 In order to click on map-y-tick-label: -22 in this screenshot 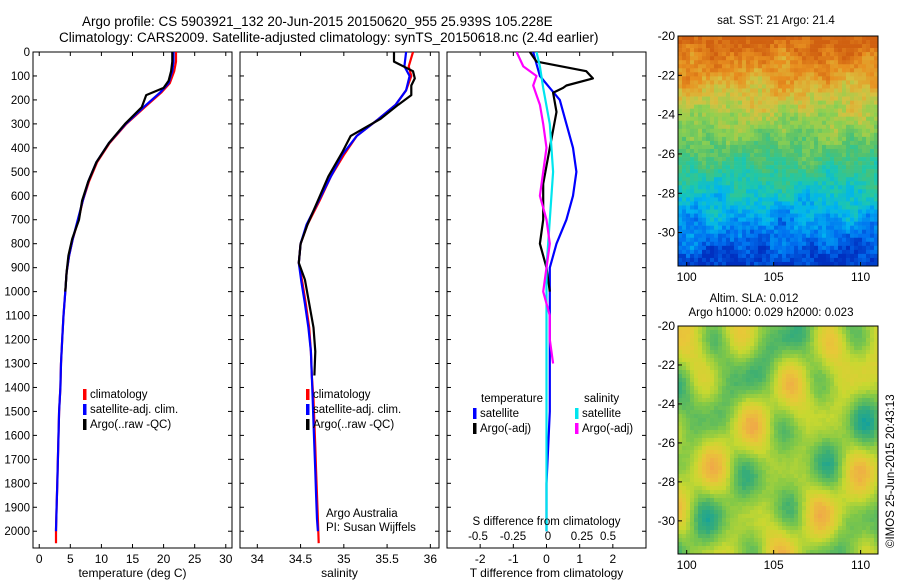, I will do `click(667, 75)`.